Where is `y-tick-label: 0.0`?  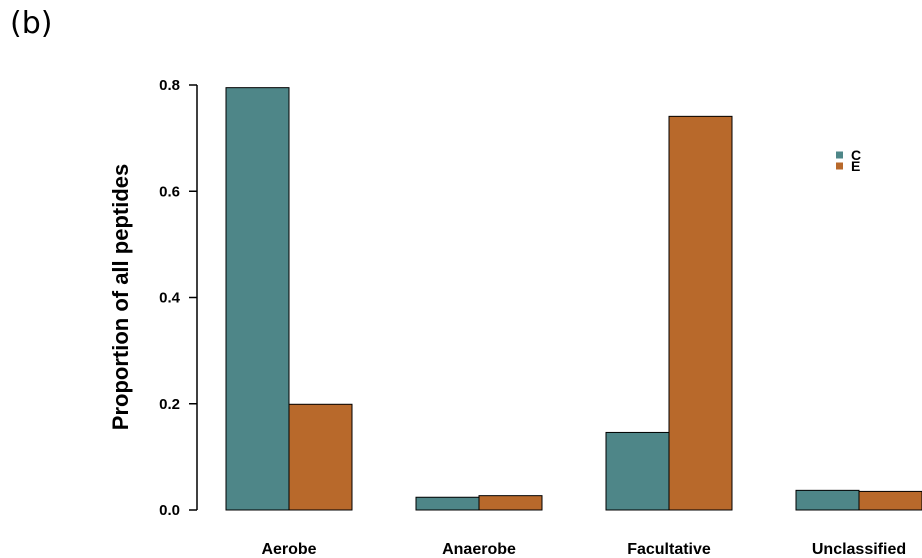 y-tick-label: 0.0 is located at coordinates (169, 510).